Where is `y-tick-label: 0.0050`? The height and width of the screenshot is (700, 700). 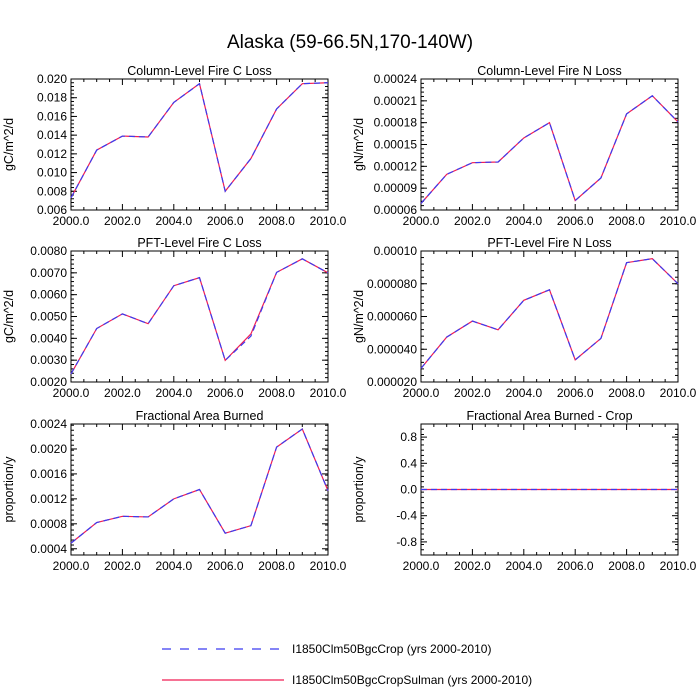 y-tick-label: 0.0050 is located at coordinates (48, 317).